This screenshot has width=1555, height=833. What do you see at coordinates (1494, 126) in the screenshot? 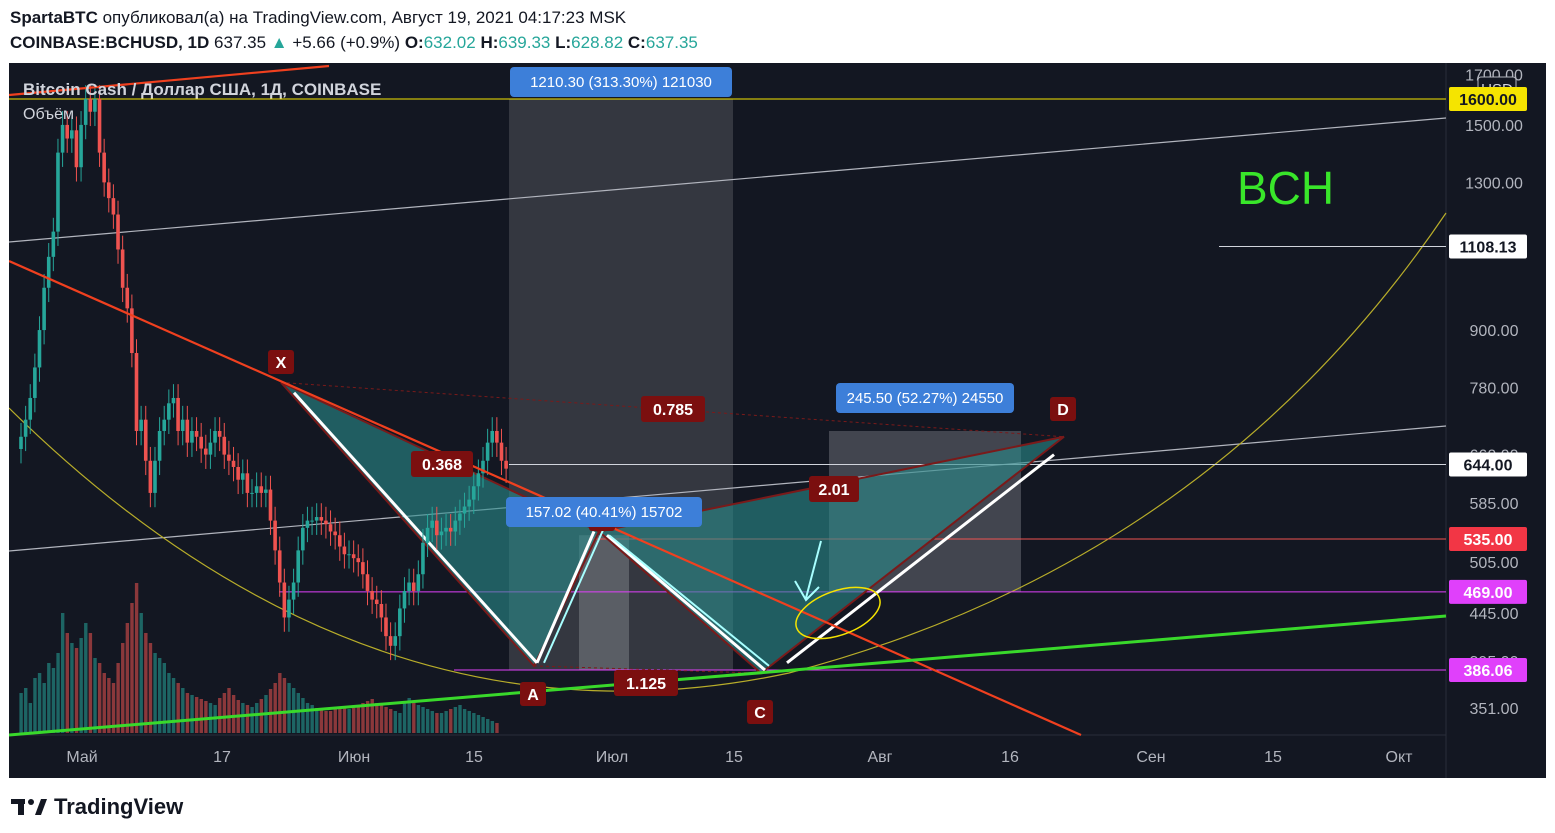
I see `price-tick: 1500.00` at bounding box center [1494, 126].